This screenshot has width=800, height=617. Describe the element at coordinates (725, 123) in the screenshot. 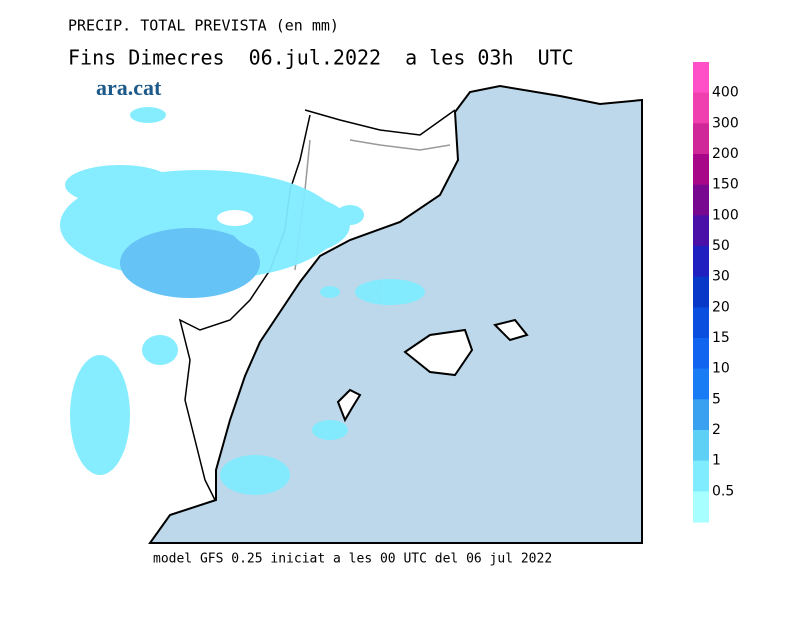

I see `legend-label: 300` at that location.